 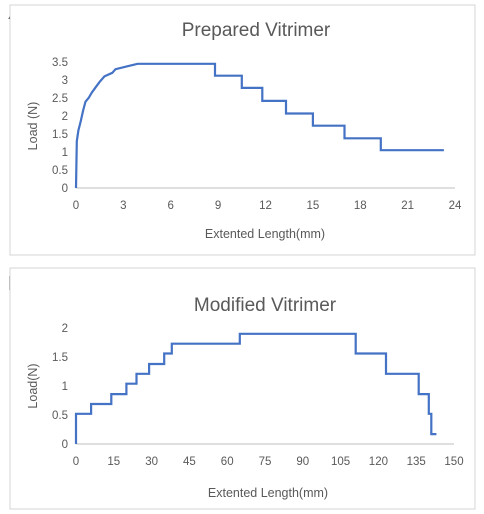 What do you see at coordinates (60, 126) in the screenshot?
I see `chart-a-yticks: 0 0.5 1 1.5 2 2.5 3 3.5` at bounding box center [60, 126].